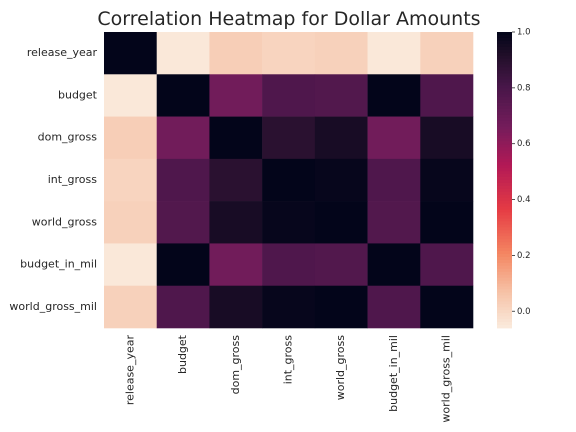  What do you see at coordinates (393, 373) in the screenshot?
I see `column-tick-label: budget_in_mil` at bounding box center [393, 373].